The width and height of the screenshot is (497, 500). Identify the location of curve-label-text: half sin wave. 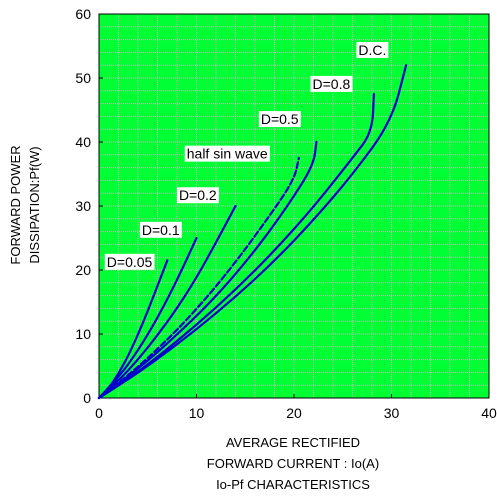
(227, 154).